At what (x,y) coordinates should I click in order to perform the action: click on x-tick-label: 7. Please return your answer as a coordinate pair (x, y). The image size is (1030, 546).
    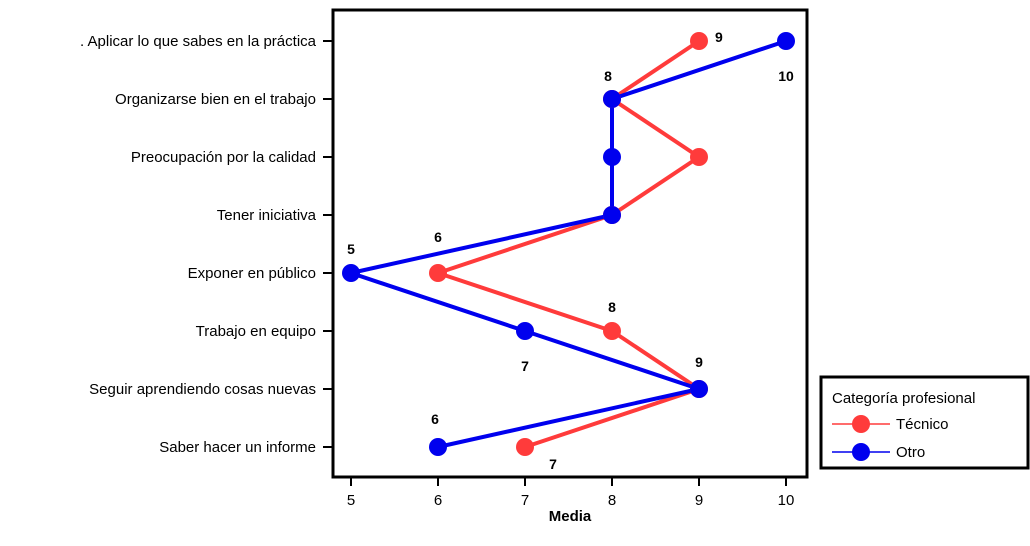
    Looking at the image, I should click on (525, 500).